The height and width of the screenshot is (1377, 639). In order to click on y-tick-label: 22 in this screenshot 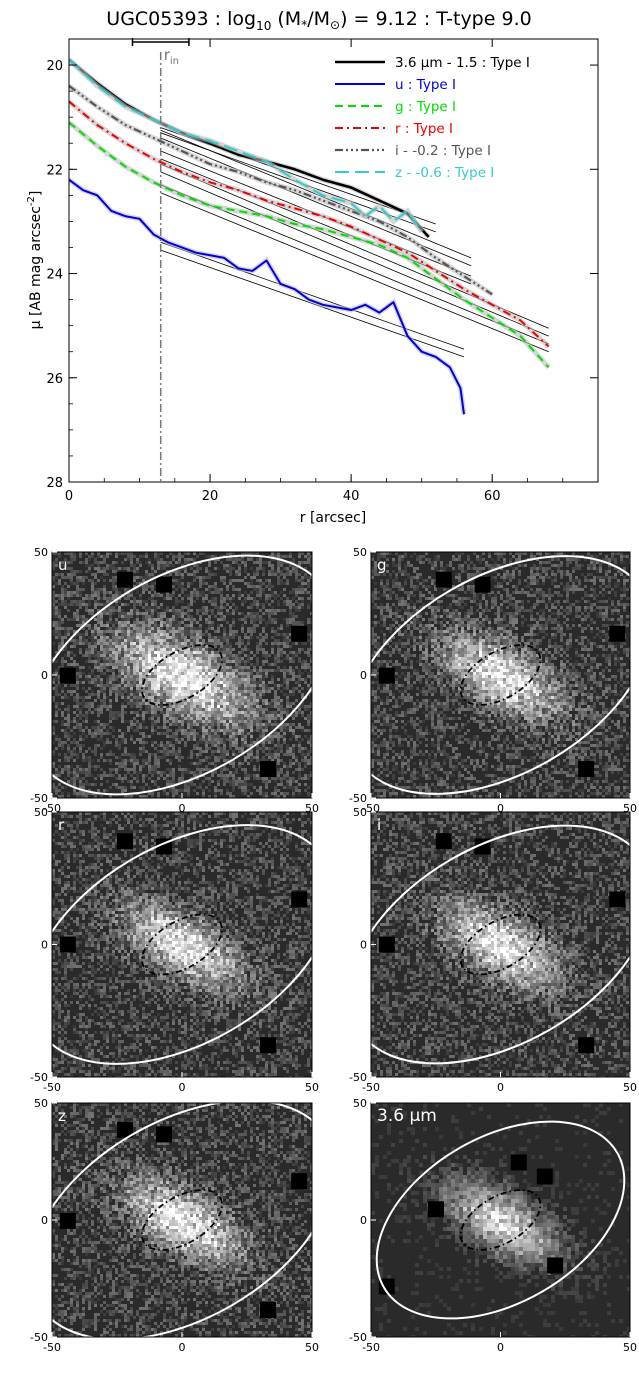, I will do `click(54, 170)`.